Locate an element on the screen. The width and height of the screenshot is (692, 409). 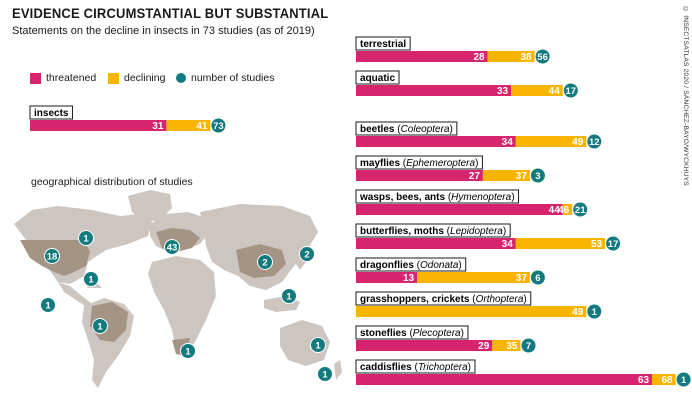
bar-row-5-studies-dot is located at coordinates (580, 209).